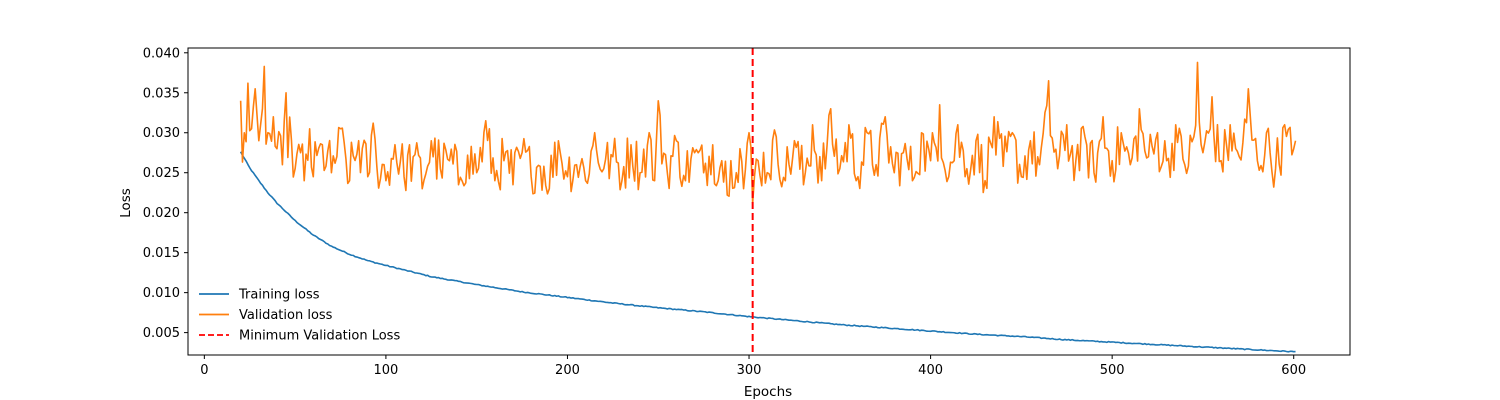  Describe the element at coordinates (279, 295) in the screenshot. I see `legend-entry-label: Training loss` at that location.